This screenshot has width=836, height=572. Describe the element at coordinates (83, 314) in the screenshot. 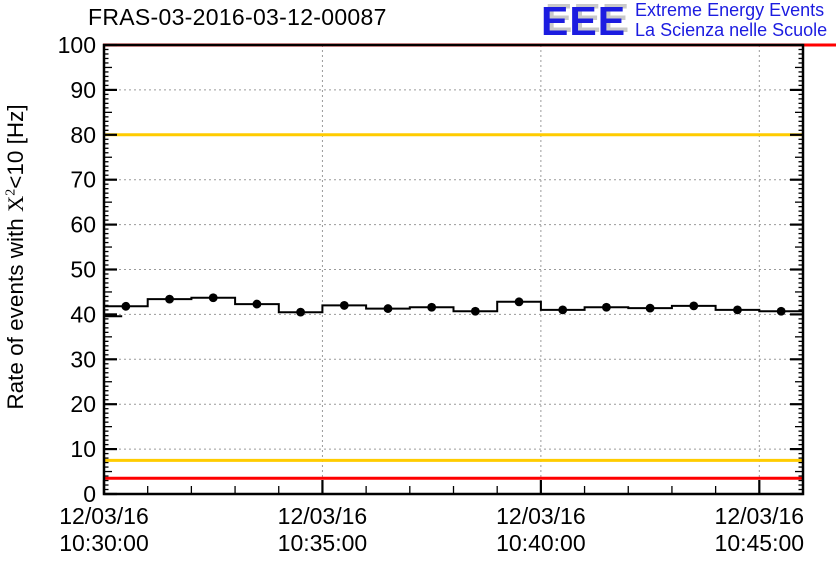

I see `svg-text: 40` at that location.